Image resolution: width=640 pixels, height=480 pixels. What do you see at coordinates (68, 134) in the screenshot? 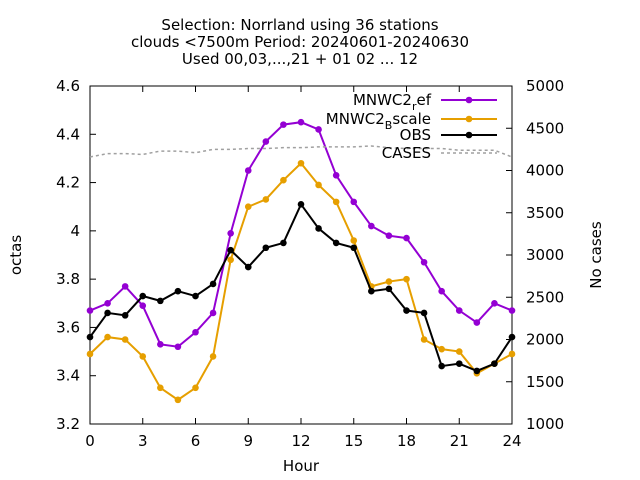
I see `y-tick-label: 4.4` at bounding box center [68, 134].